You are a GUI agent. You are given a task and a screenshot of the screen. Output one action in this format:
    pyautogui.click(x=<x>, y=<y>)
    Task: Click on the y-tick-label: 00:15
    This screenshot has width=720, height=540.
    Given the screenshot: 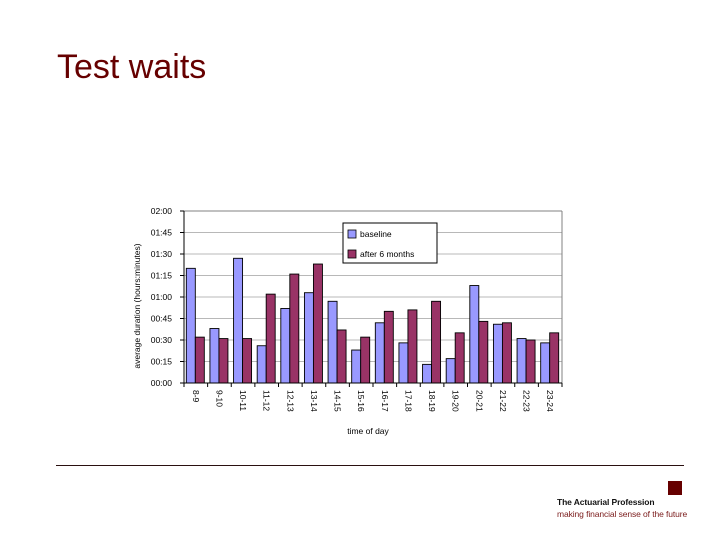 What is the action you would take?
    pyautogui.click(x=162, y=362)
    